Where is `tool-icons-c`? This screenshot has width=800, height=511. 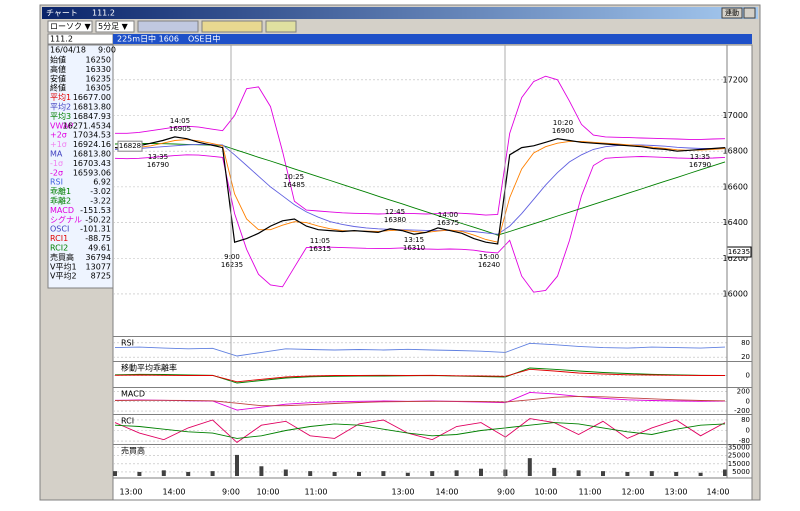 tool-icons-c is located at coordinates (281, 26).